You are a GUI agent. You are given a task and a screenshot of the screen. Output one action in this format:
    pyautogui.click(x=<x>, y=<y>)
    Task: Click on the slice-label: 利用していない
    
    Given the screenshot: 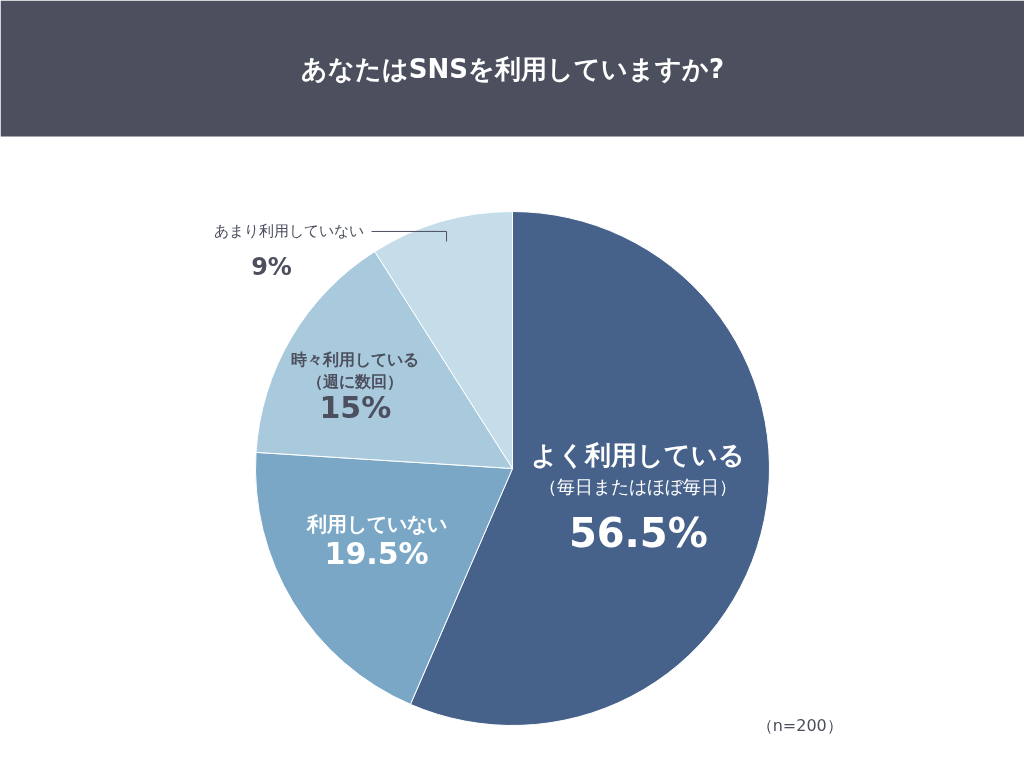 What is the action you would take?
    pyautogui.click(x=376, y=523)
    